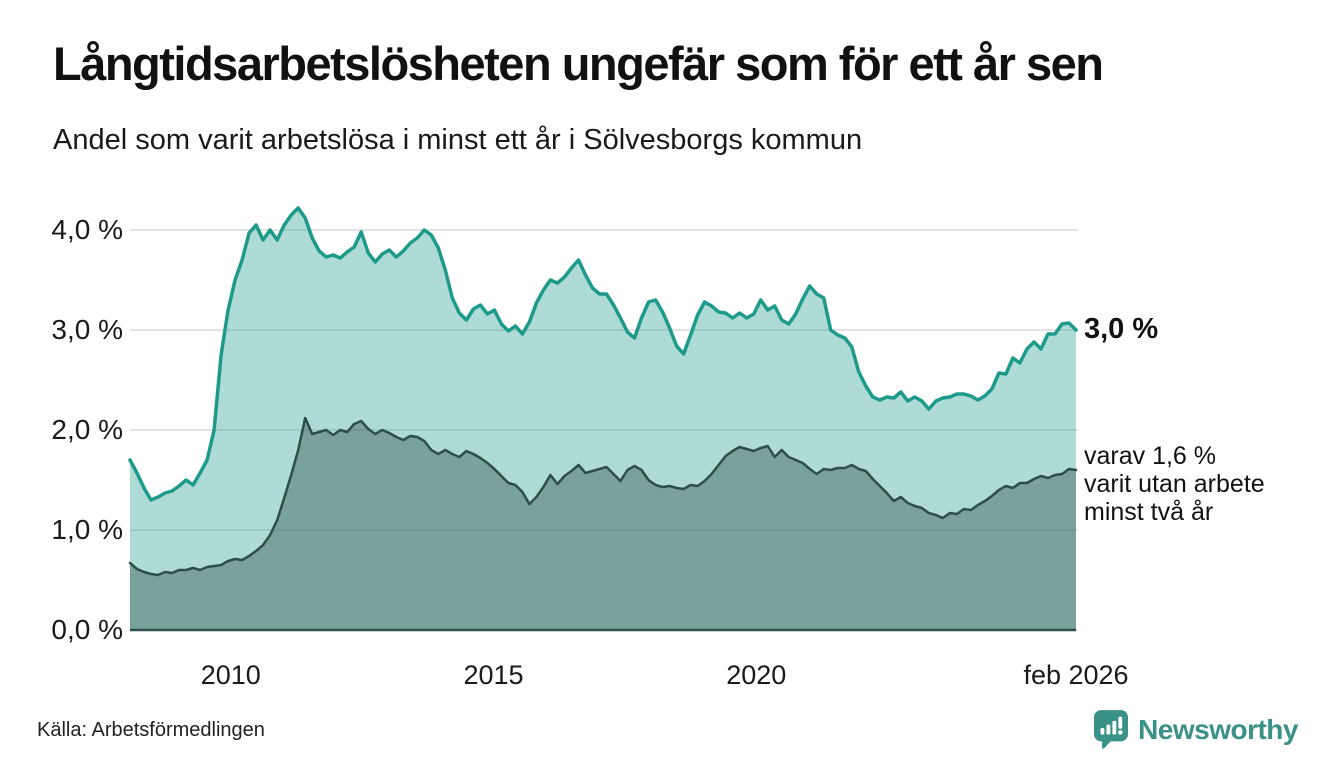 This screenshot has width=1340, height=780. Describe the element at coordinates (87, 629) in the screenshot. I see `y-tick-label: 0,0 %` at that location.